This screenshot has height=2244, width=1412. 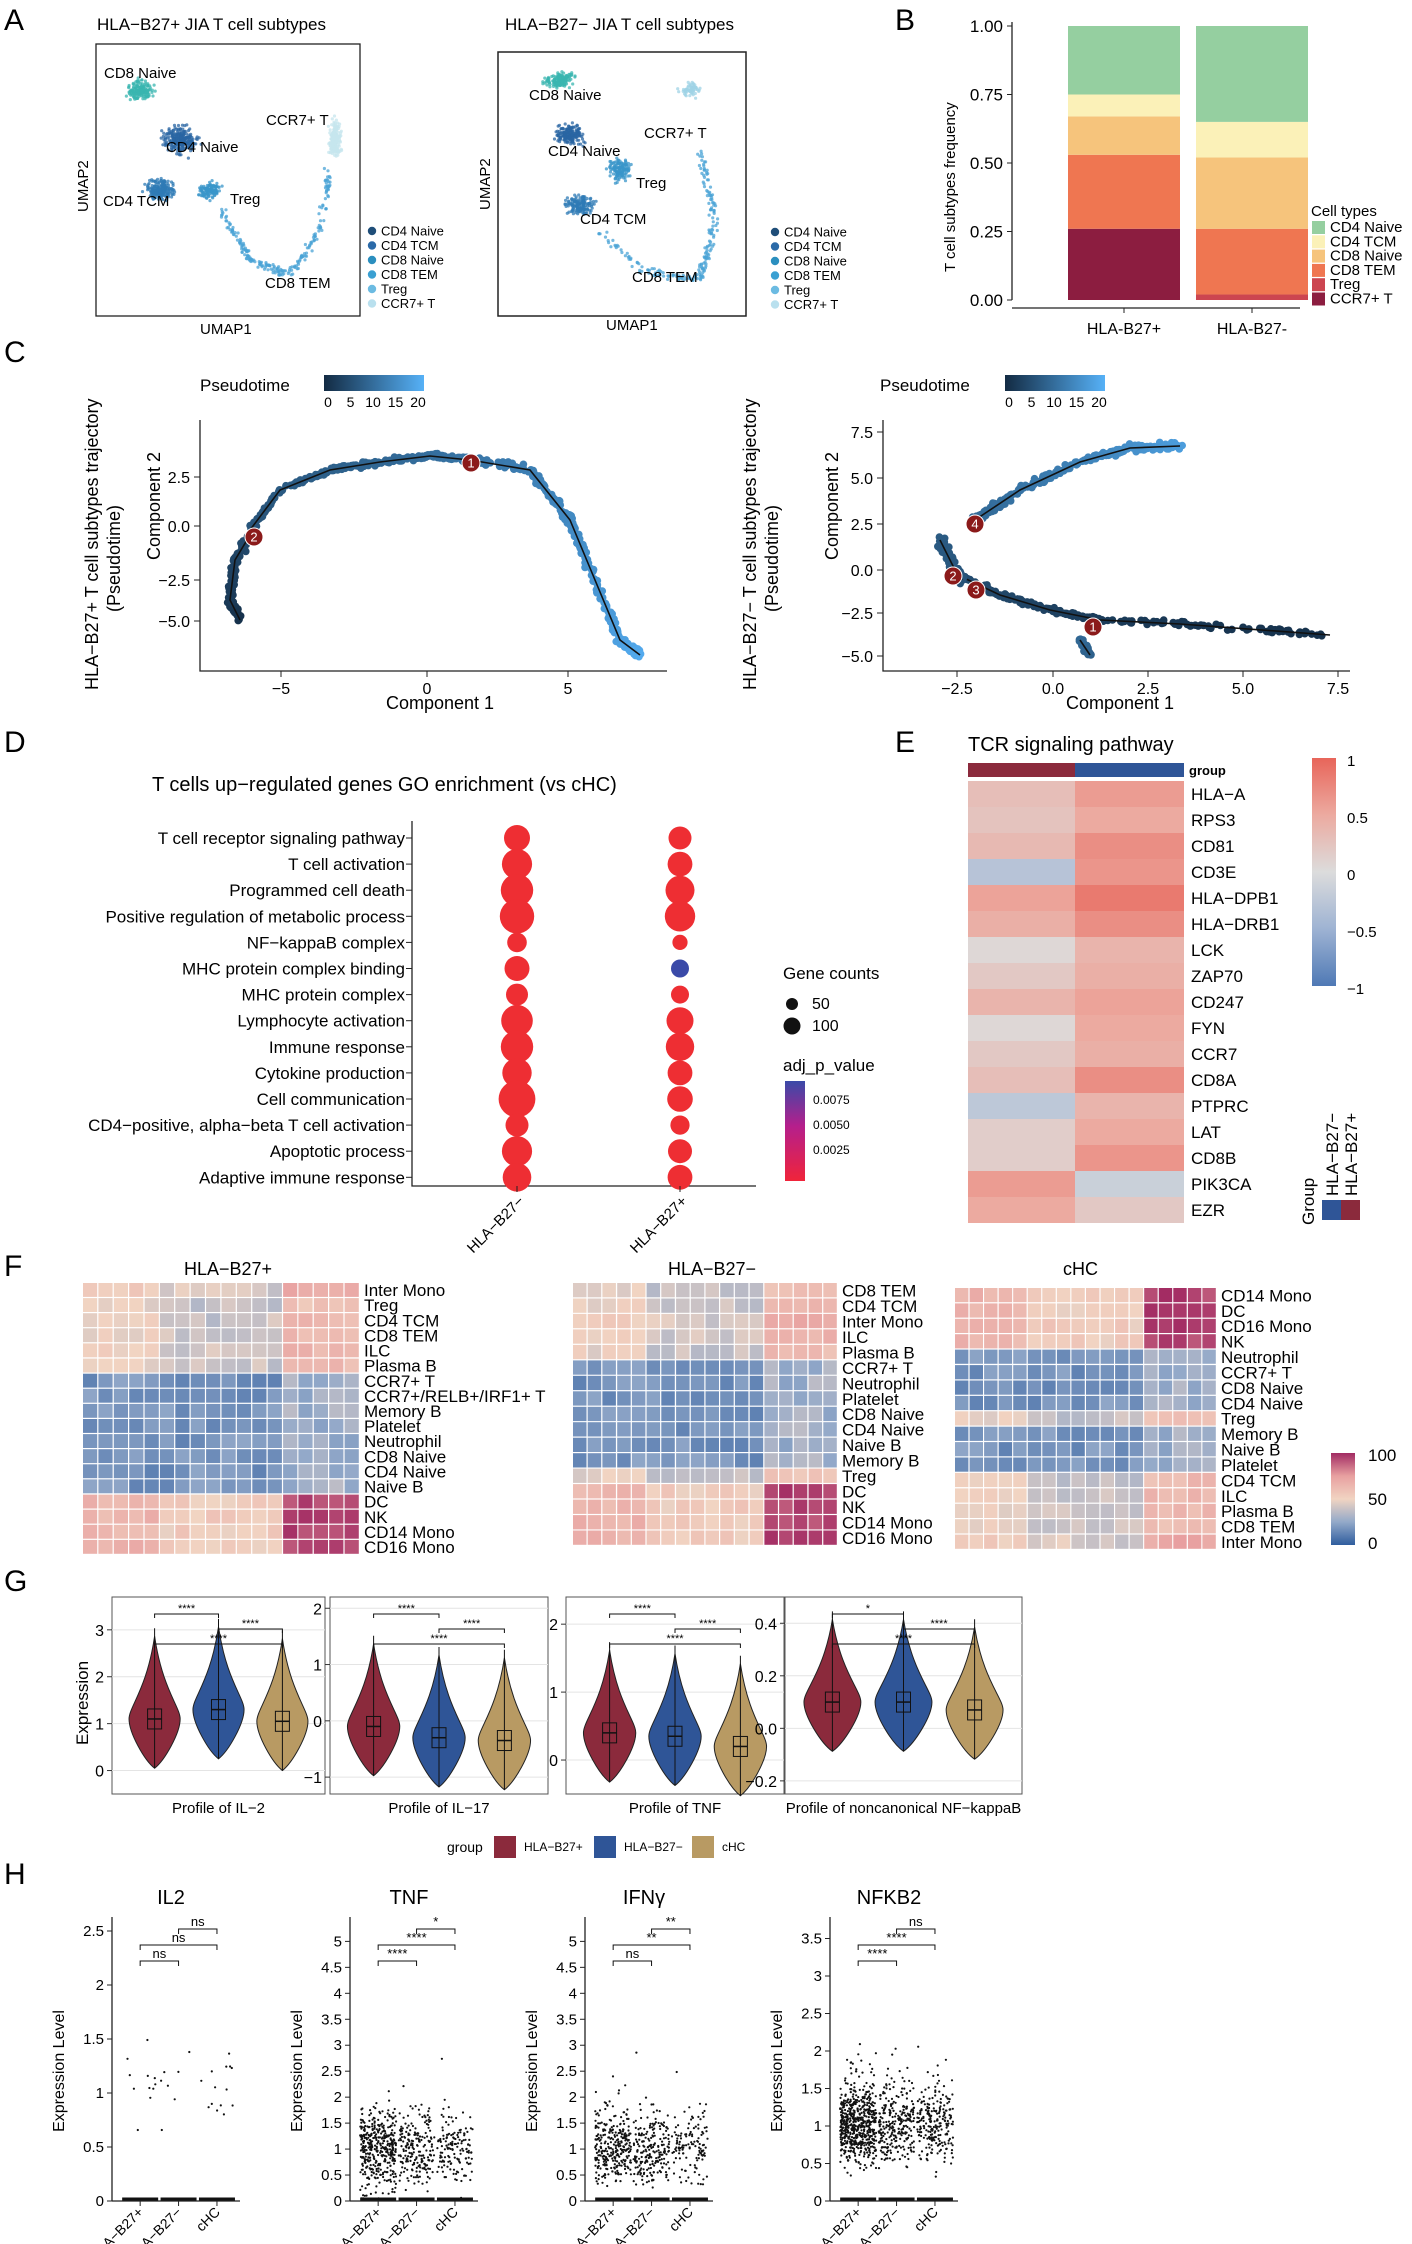 I want to click on umap-left-points, so click(x=234, y=176).